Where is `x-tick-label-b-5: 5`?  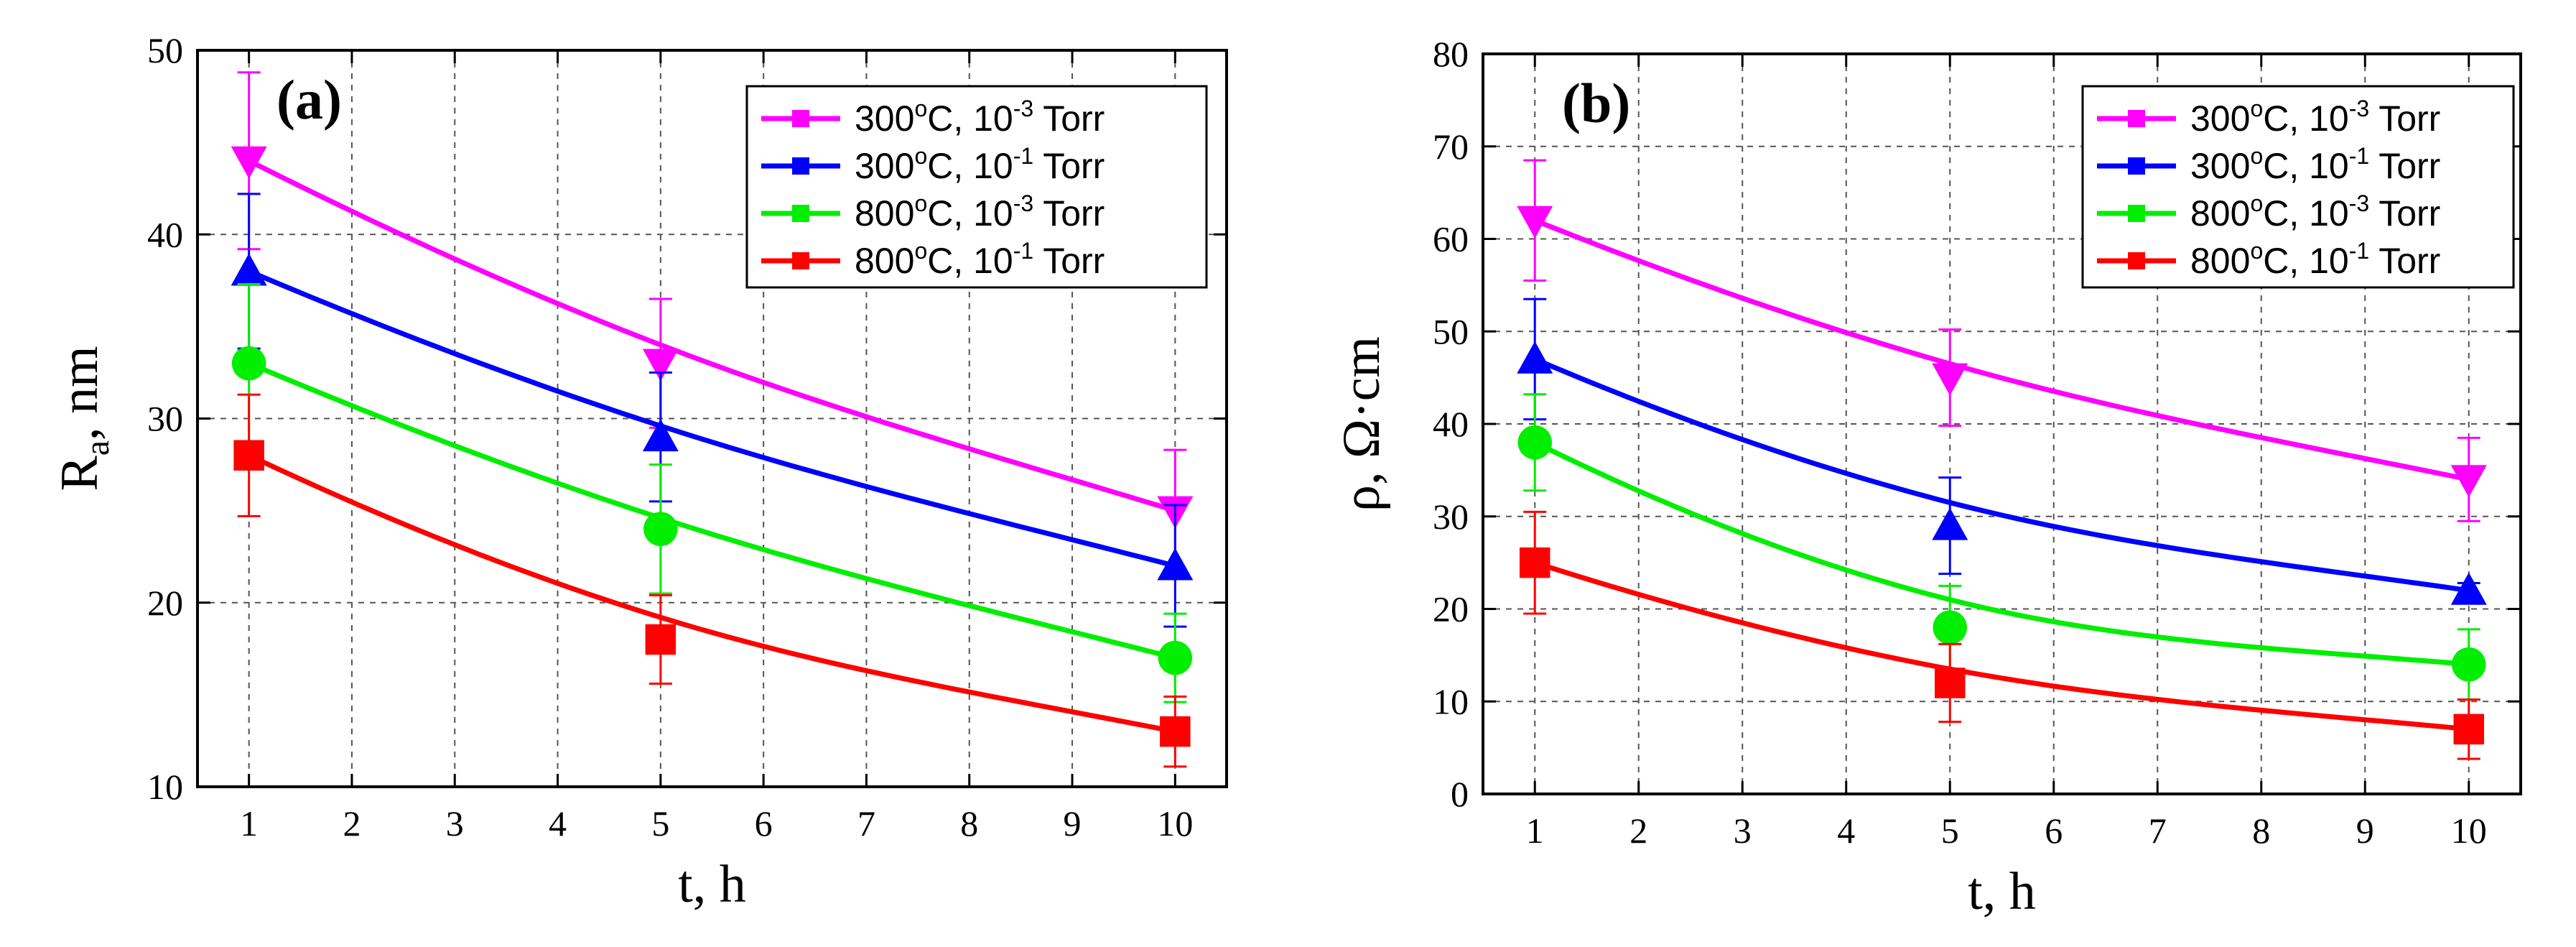 x-tick-label-b-5: 5 is located at coordinates (1950, 830).